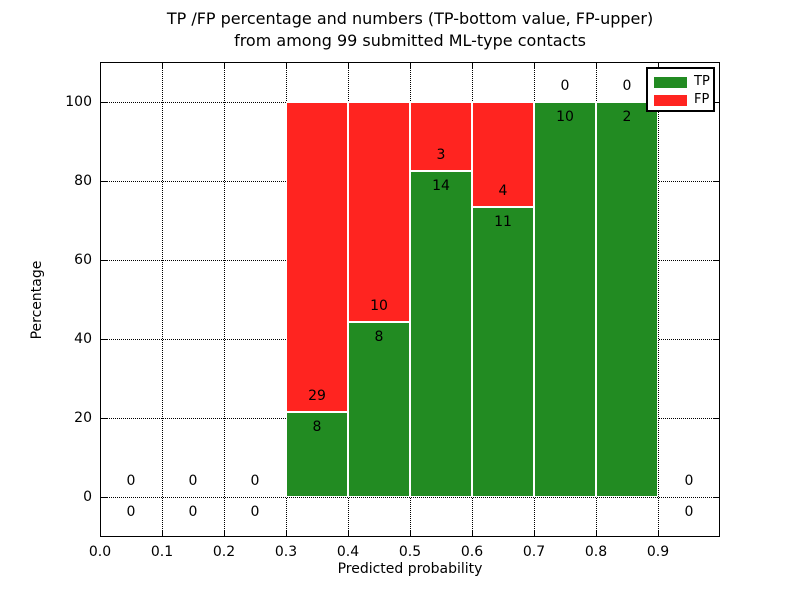  Describe the element at coordinates (83, 259) in the screenshot. I see `y-tick-label: 60` at that location.